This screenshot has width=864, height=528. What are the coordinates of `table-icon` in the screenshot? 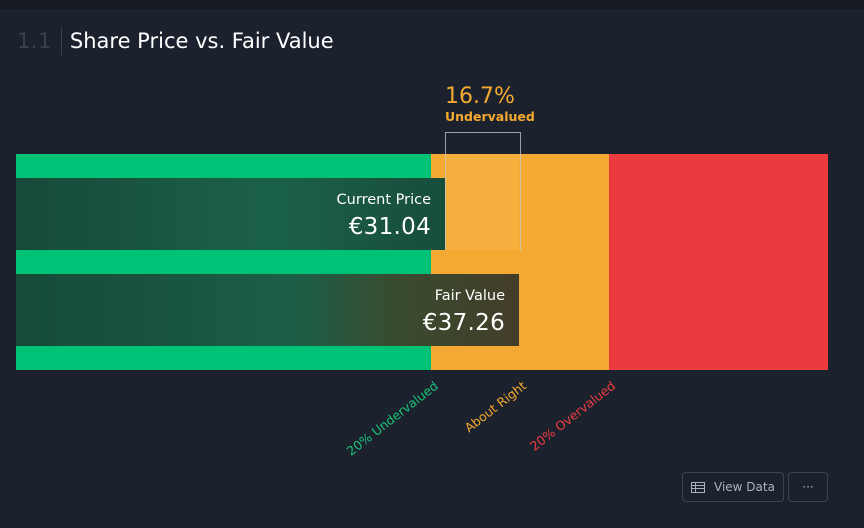 It's located at (698, 487).